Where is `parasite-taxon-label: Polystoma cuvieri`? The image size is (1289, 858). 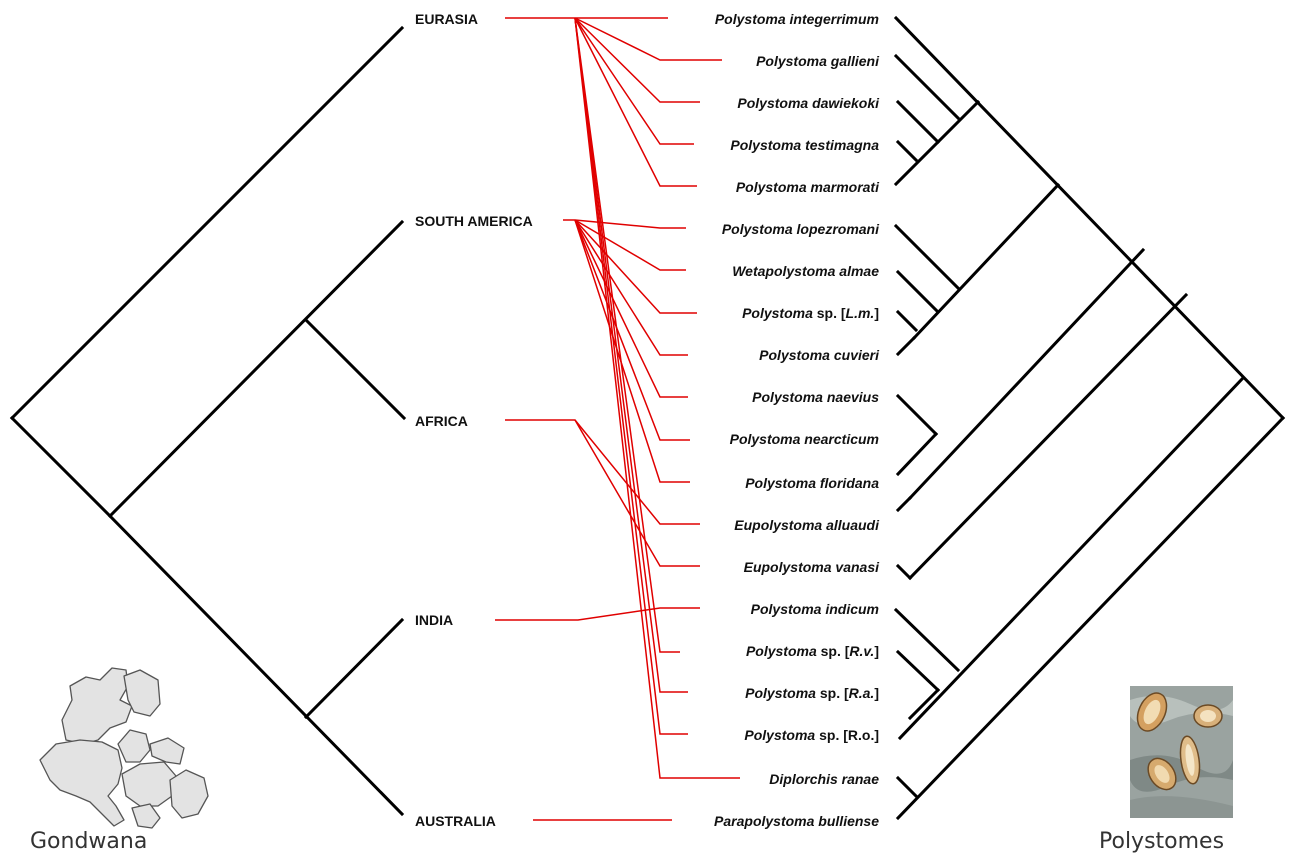
parasite-taxon-label: Polystoma cuvieri is located at coordinates (819, 355).